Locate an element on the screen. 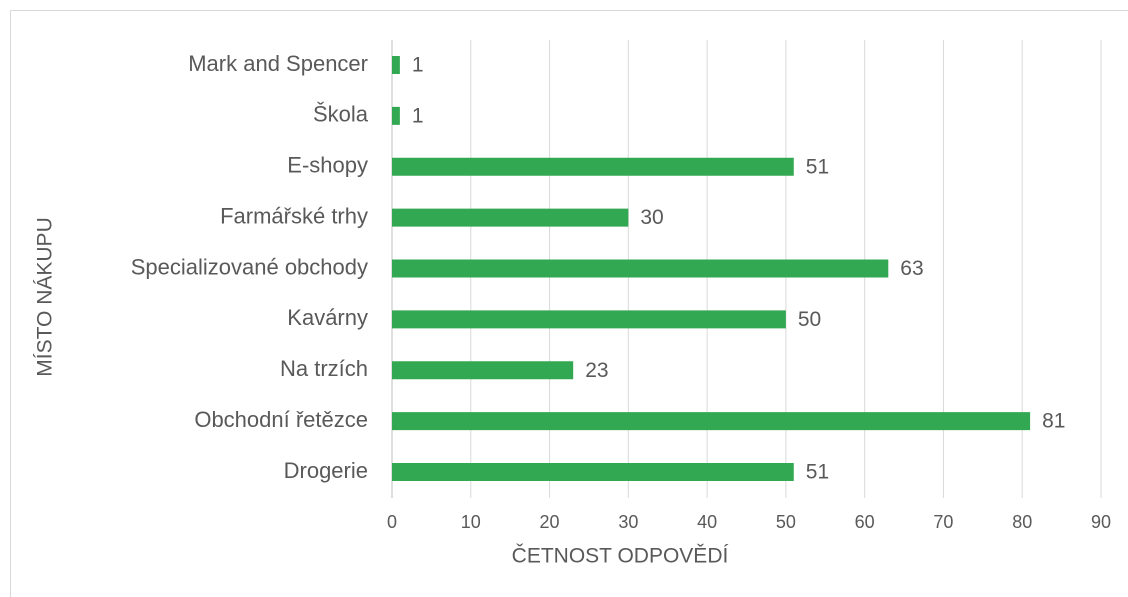 Image resolution: width=1128 pixels, height=597 pixels. x-axis-title: ČETNOST ODPOVĚDÍ is located at coordinates (620, 556).